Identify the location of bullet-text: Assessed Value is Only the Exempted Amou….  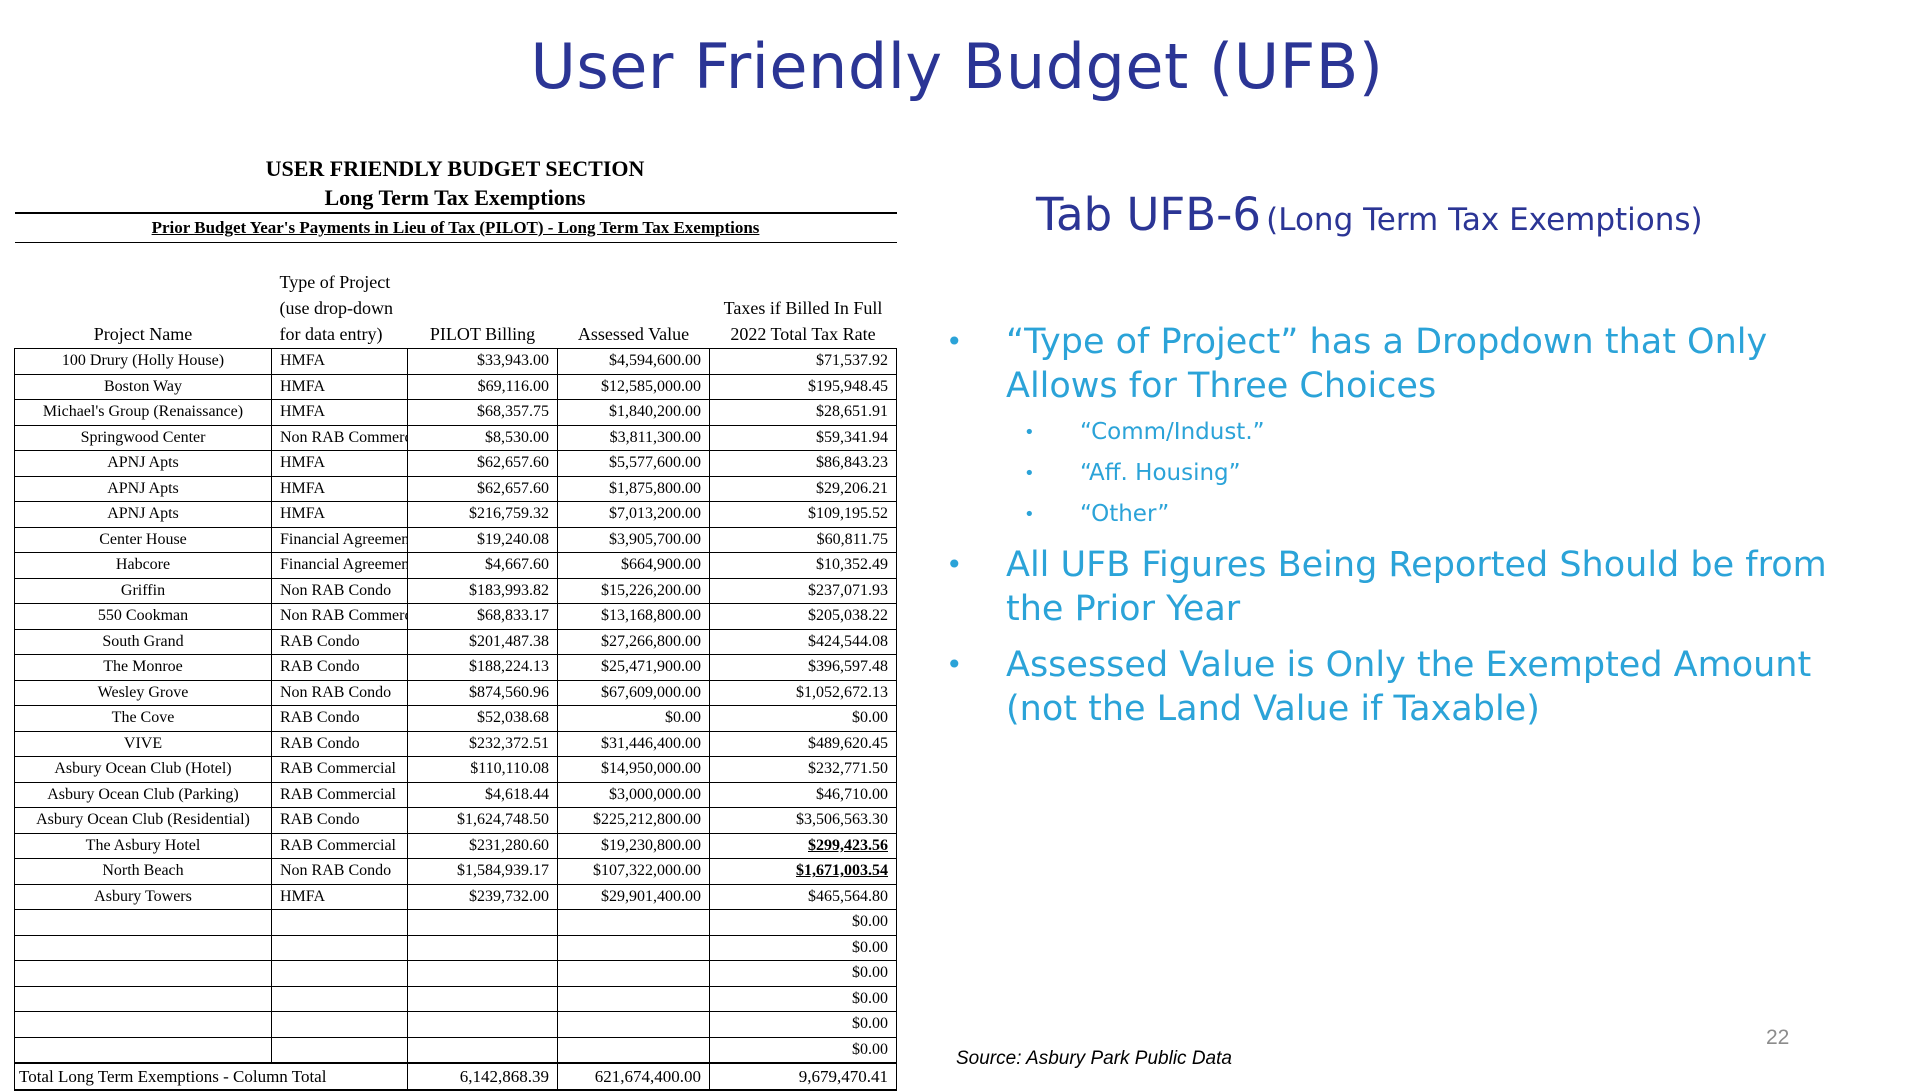
(1409, 687).